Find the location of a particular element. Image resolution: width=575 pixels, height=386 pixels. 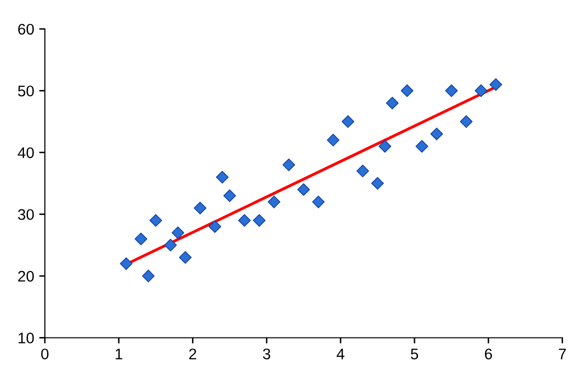

x-tick-label: 6 is located at coordinates (488, 354).